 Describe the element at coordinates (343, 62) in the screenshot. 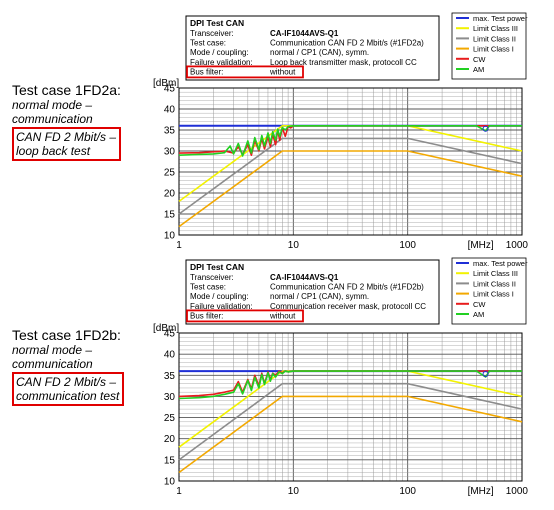

I see `info-value: Loop back transmitter mask, protocoll CC` at that location.